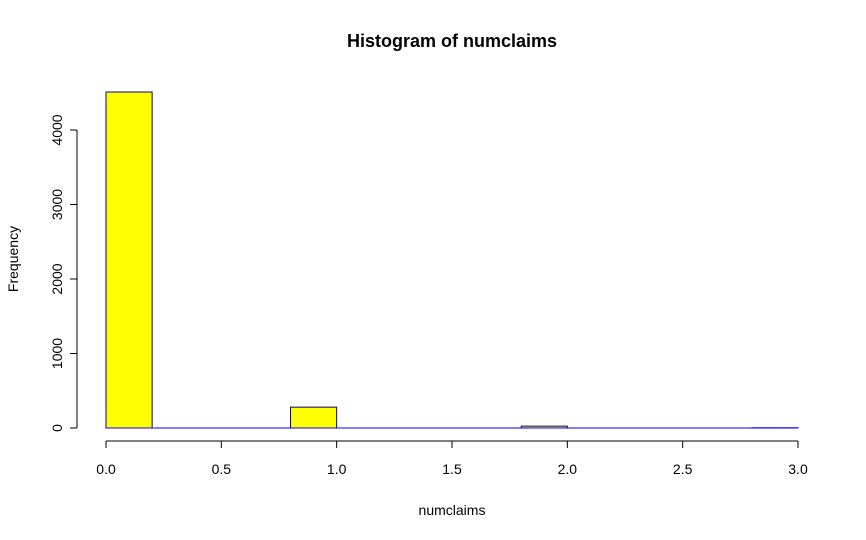  I want to click on y-axis: 0 1000 2000 3000 4000, so click(63, 273).